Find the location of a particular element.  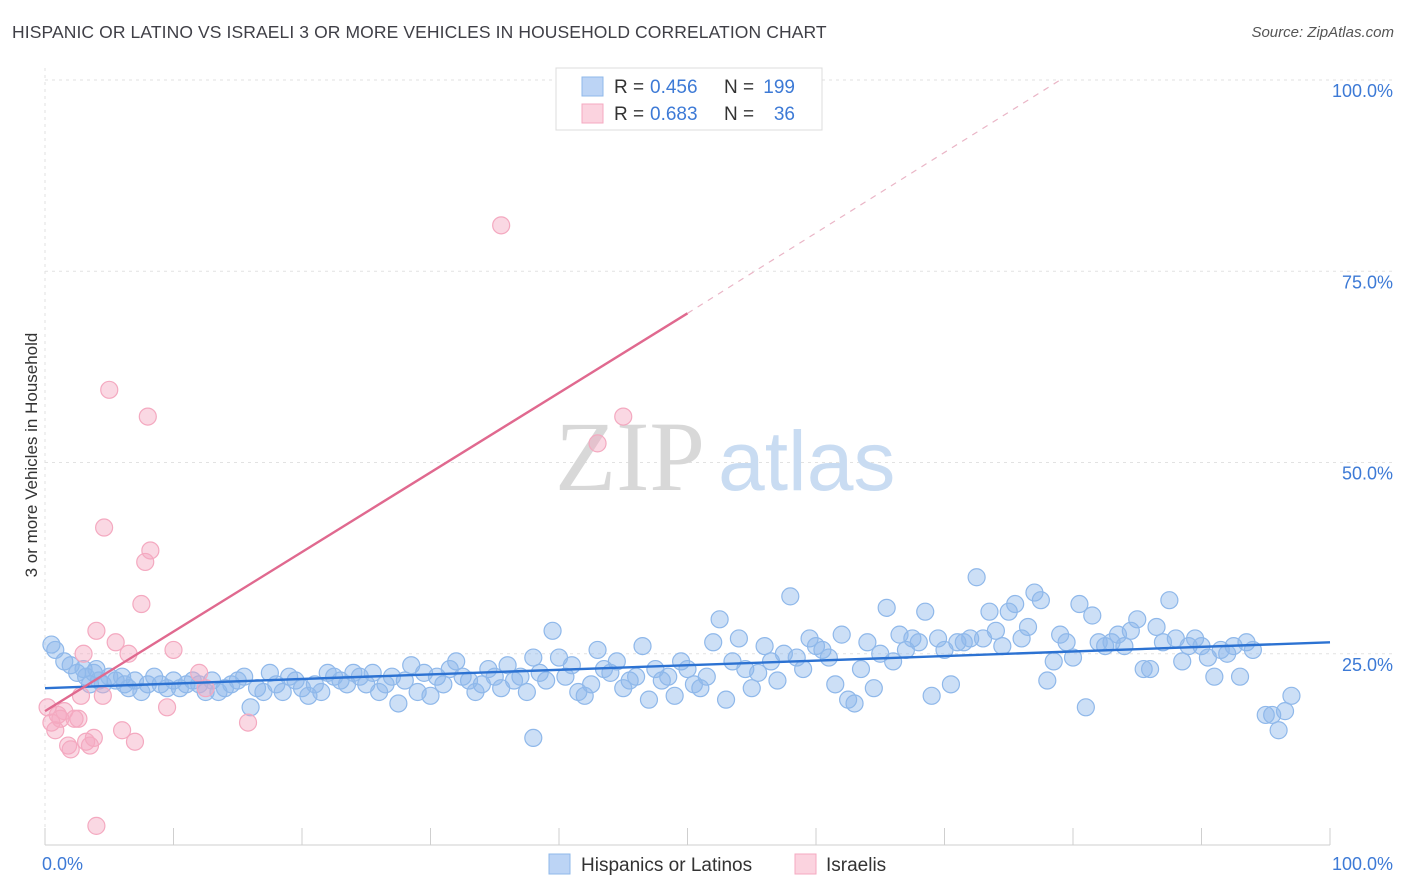

y-tick-label-2: 75.0% is located at coordinates (1367, 282).